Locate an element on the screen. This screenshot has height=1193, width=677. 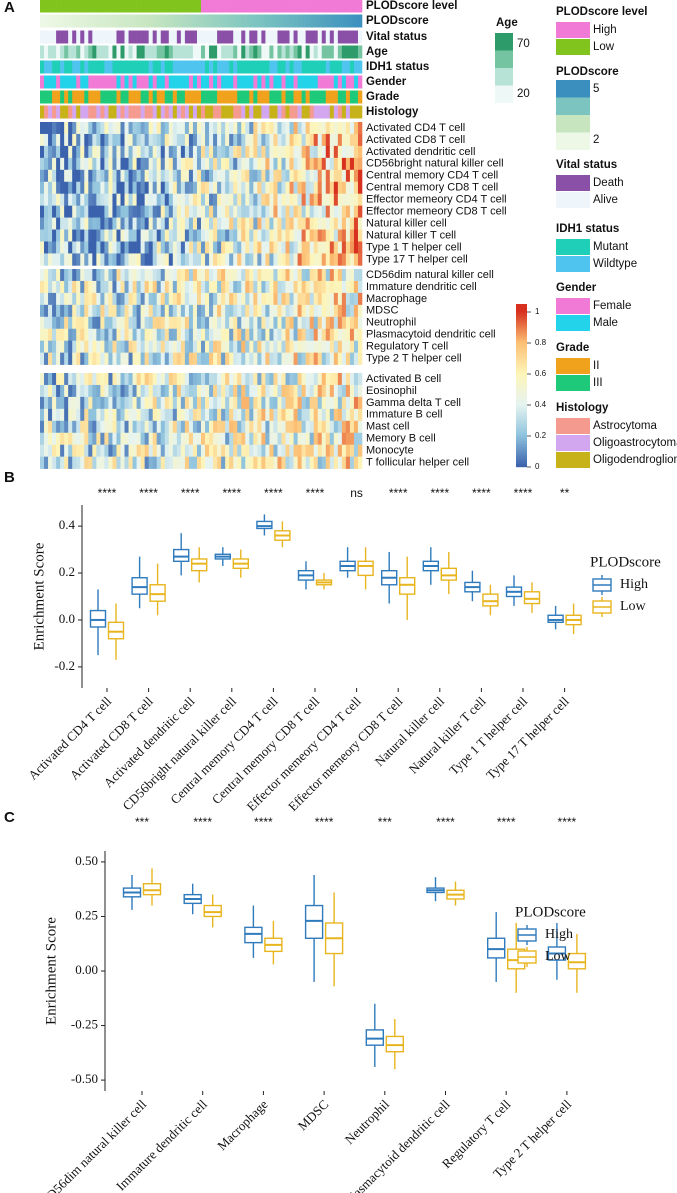
significance-label: **** is located at coordinates (190, 493).